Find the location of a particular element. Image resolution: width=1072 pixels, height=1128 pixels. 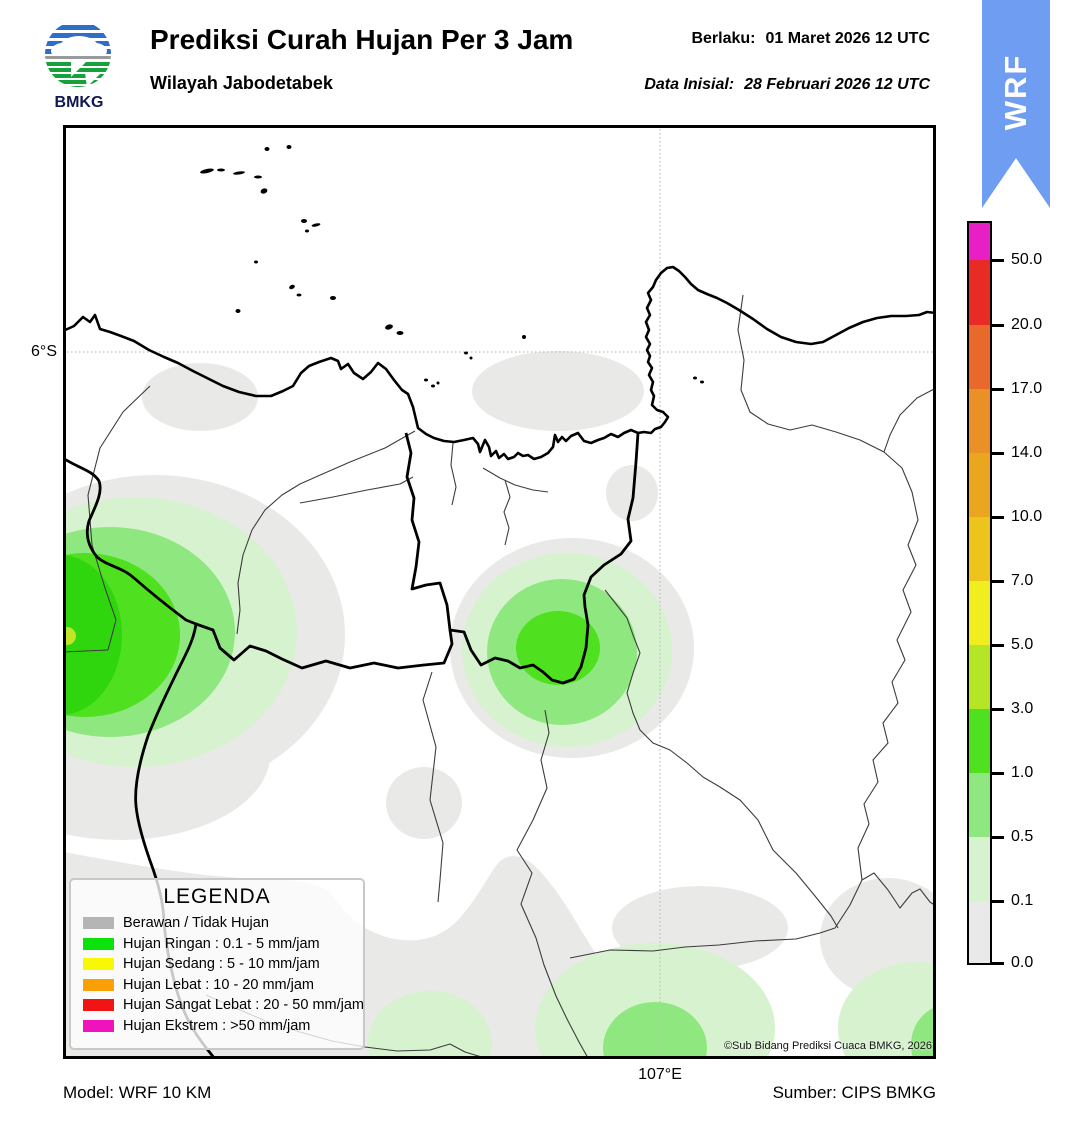

legend-item-label: Hujan Sedang : 5 - 10 mm/jam is located at coordinates (221, 964).